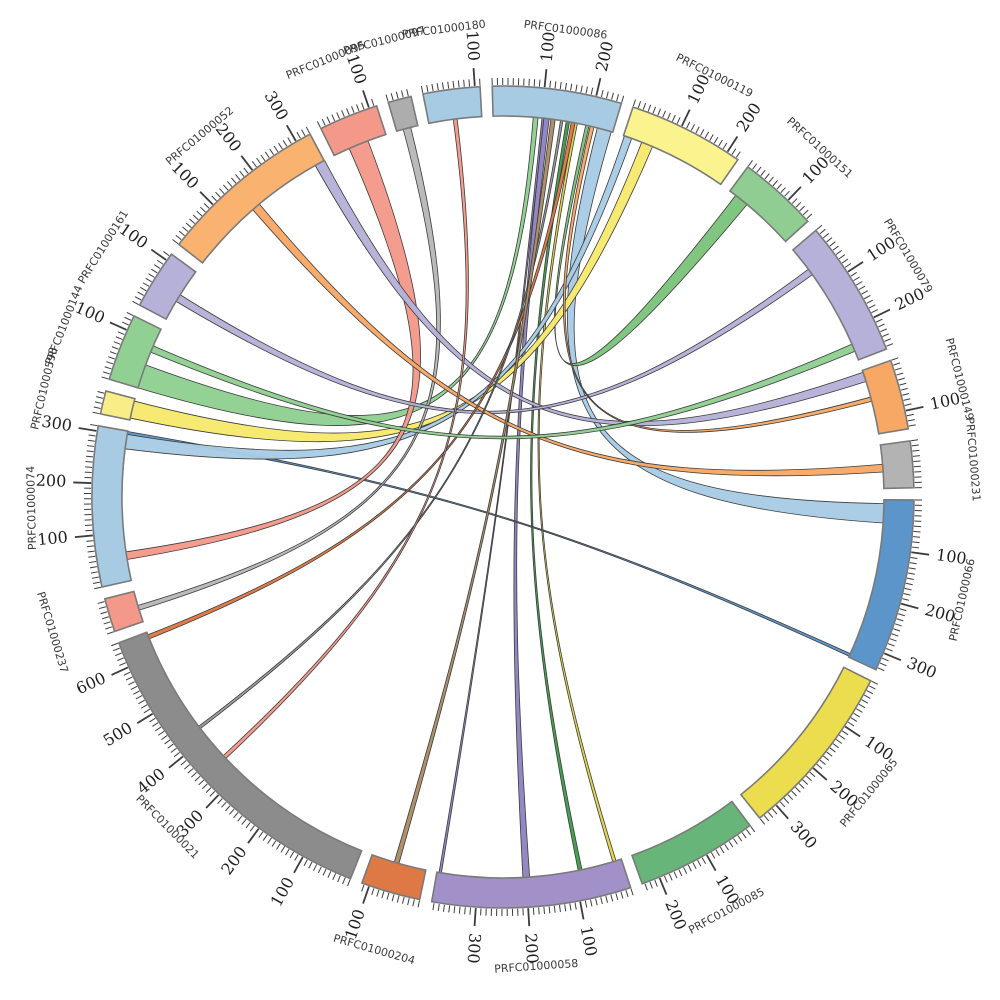 The height and width of the screenshot is (1000, 1000). What do you see at coordinates (473, 46) in the screenshot?
I see `tick-label-PRFC01000180-100: 100` at bounding box center [473, 46].